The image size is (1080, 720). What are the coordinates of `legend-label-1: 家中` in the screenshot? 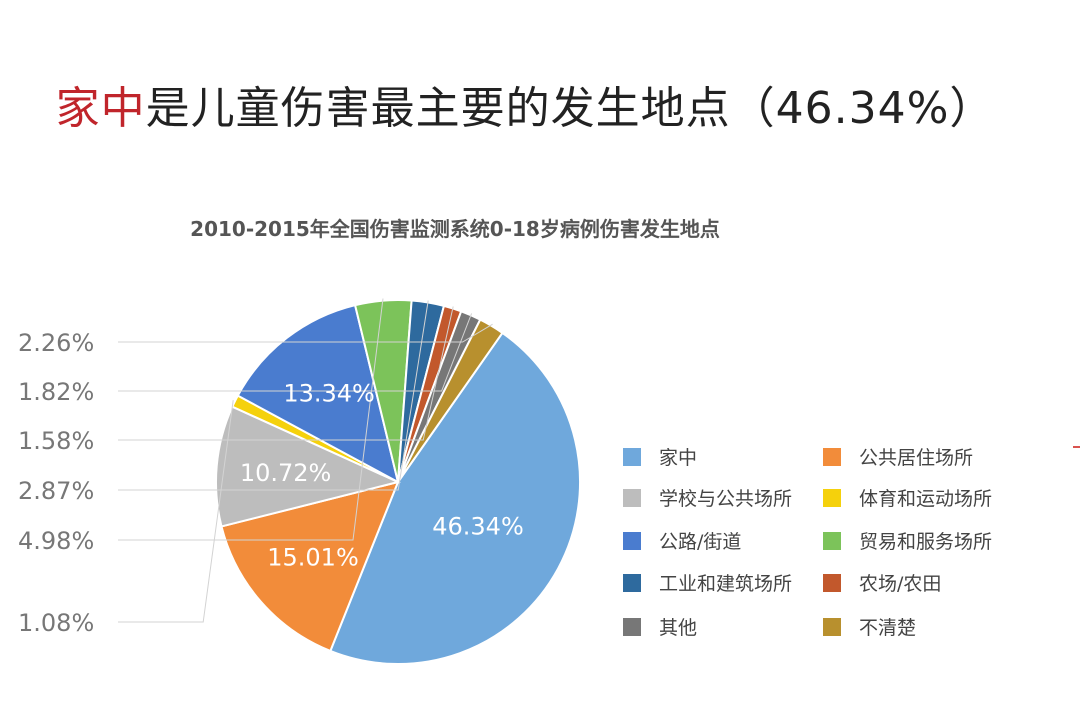 It's located at (678, 458).